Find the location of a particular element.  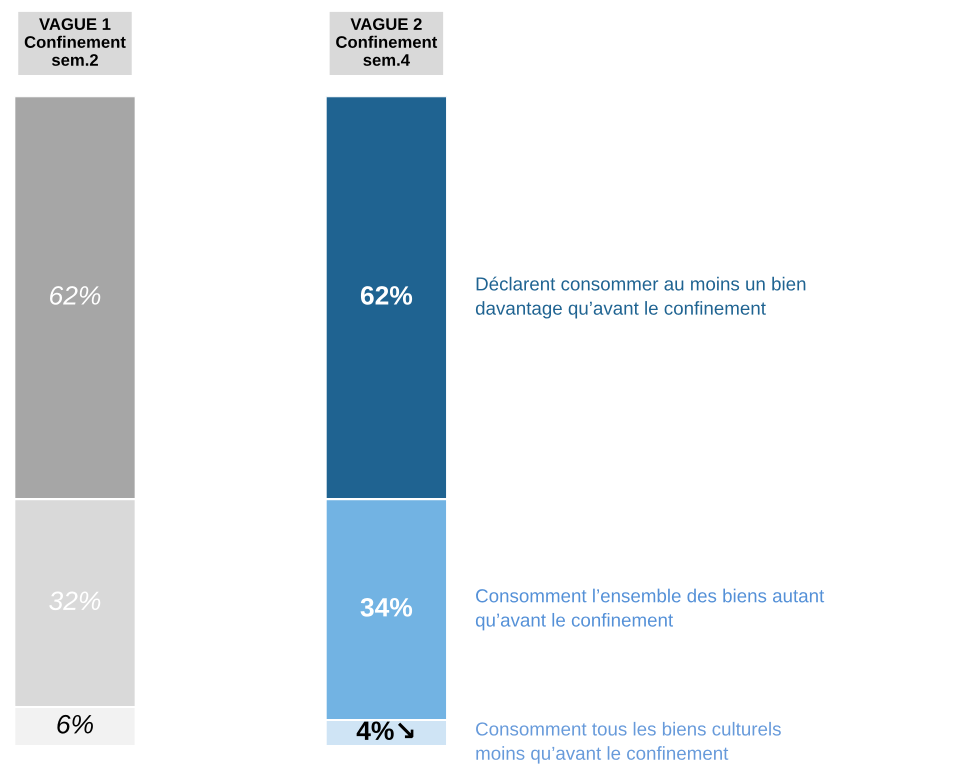

series-label: Consomment l’ensemble des biens autant qu’avant le confinement is located at coordinates (650, 609).